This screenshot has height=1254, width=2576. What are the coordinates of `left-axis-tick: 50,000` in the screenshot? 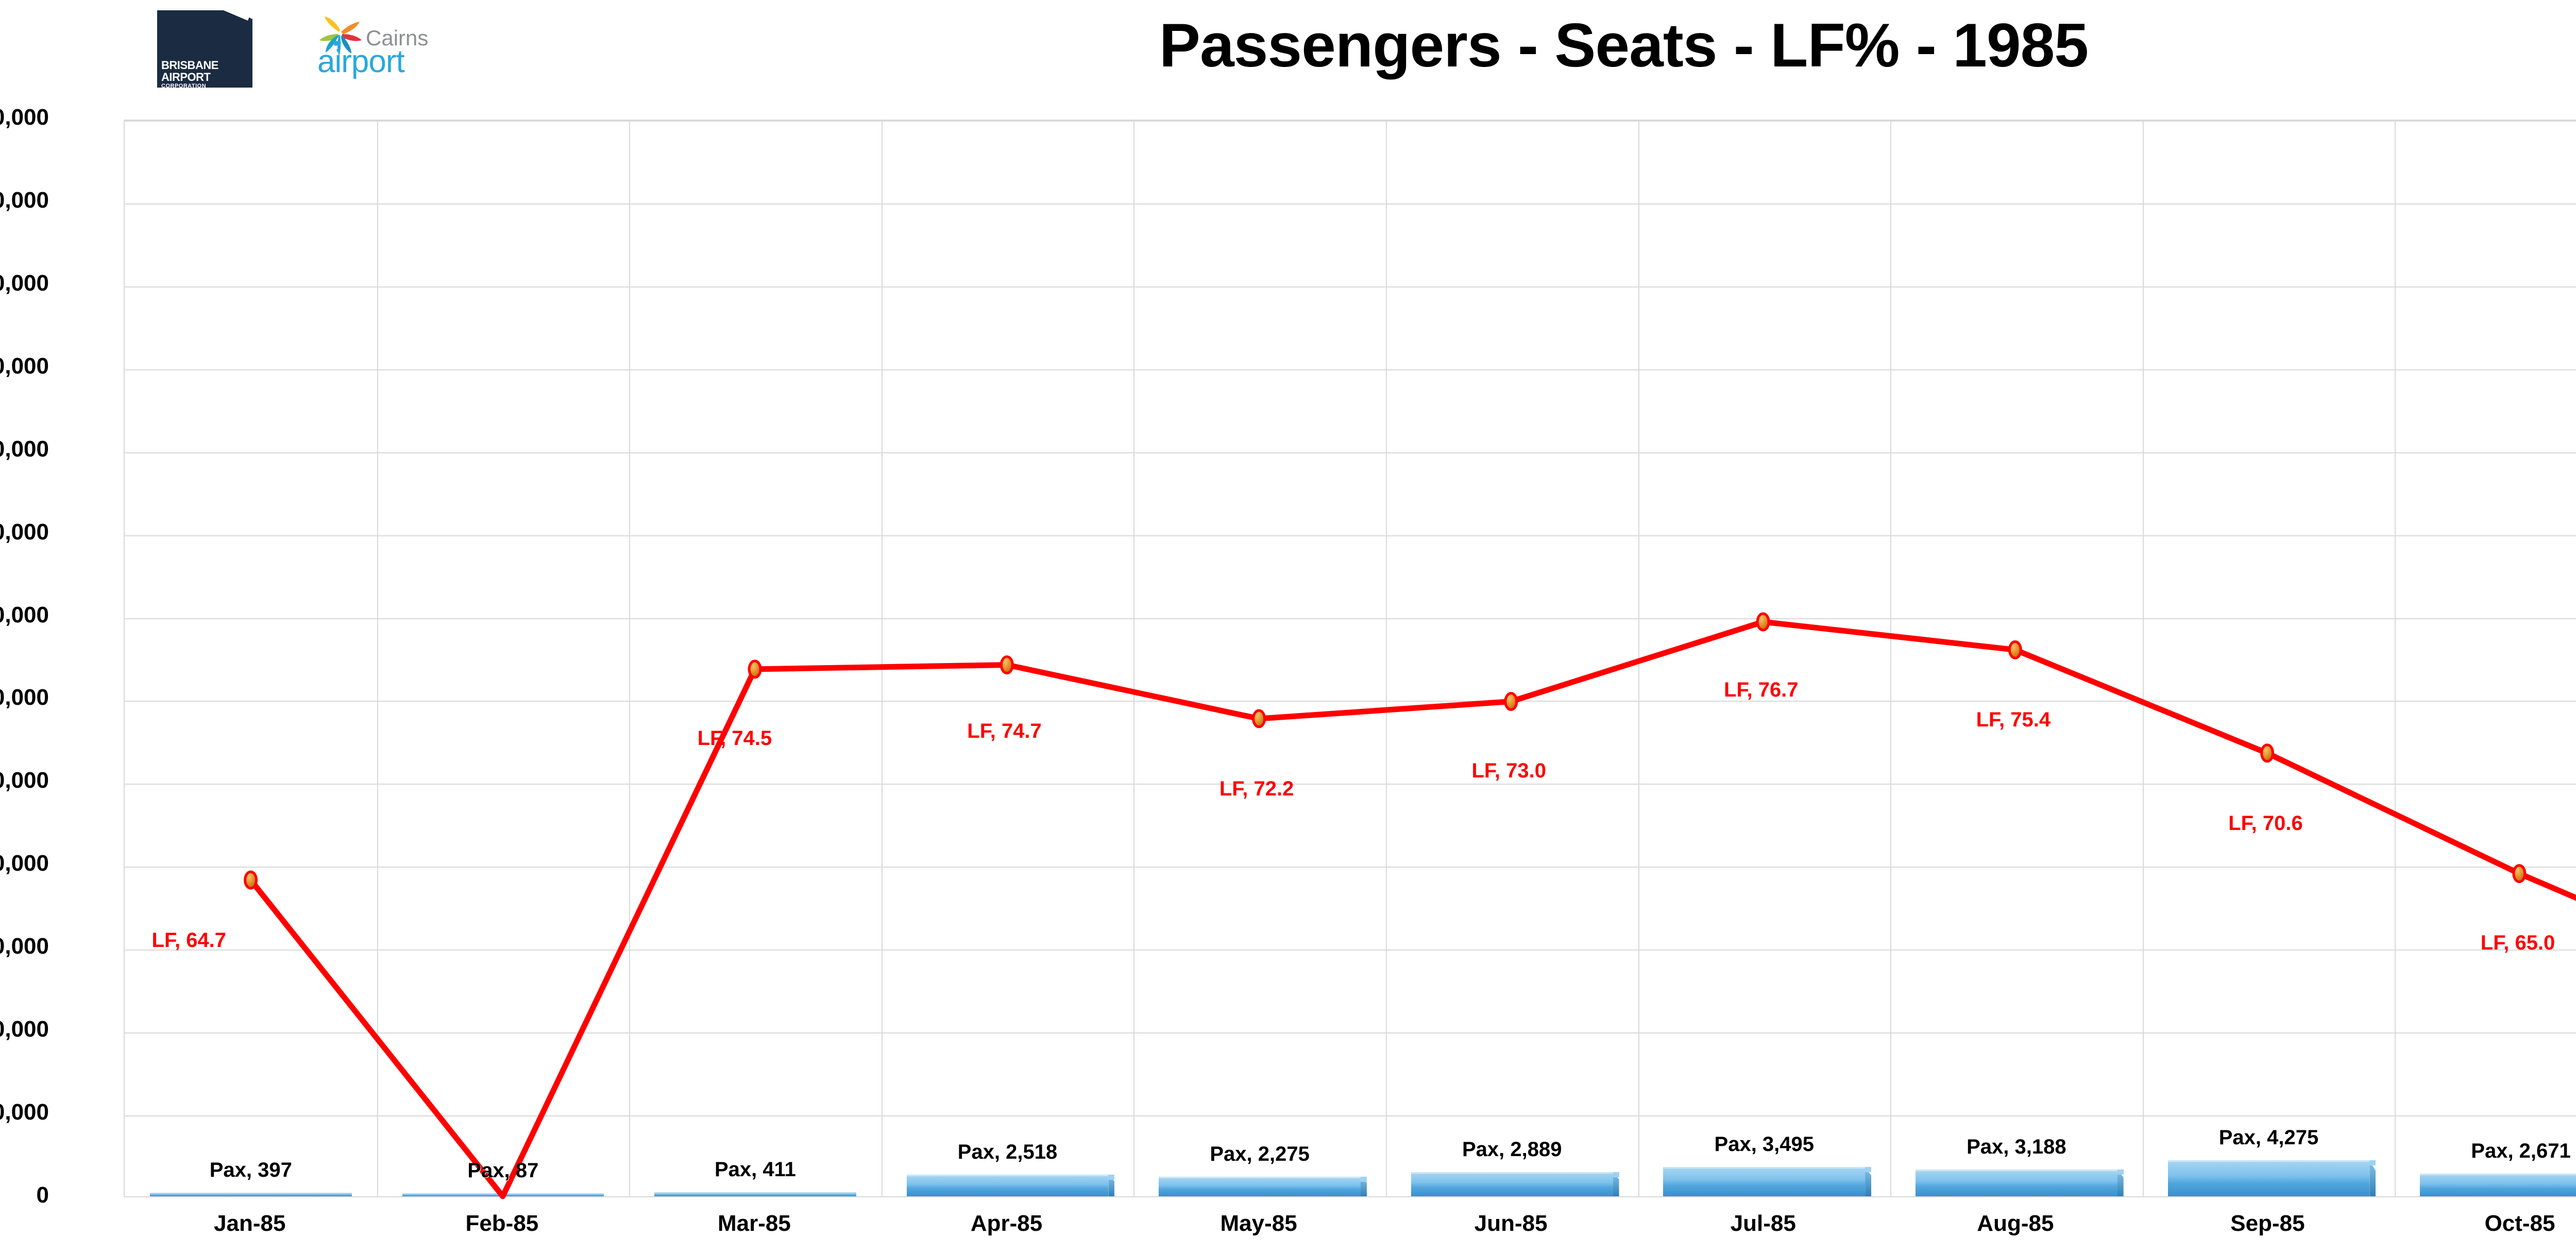 It's located at (24, 780).